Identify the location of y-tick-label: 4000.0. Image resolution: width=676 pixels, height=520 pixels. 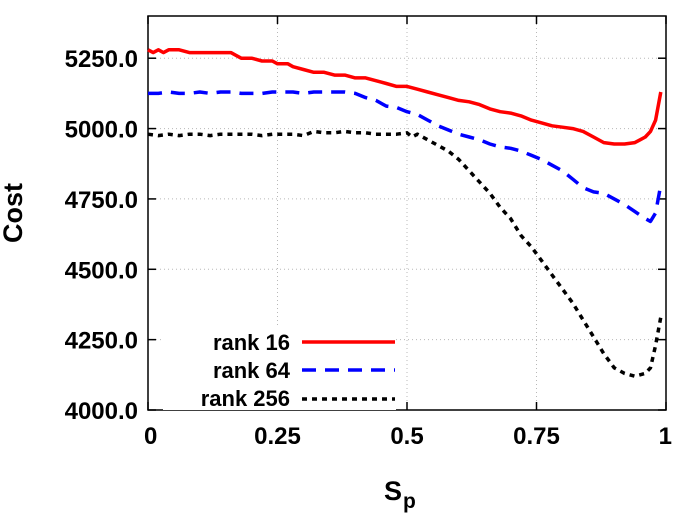
(101, 411).